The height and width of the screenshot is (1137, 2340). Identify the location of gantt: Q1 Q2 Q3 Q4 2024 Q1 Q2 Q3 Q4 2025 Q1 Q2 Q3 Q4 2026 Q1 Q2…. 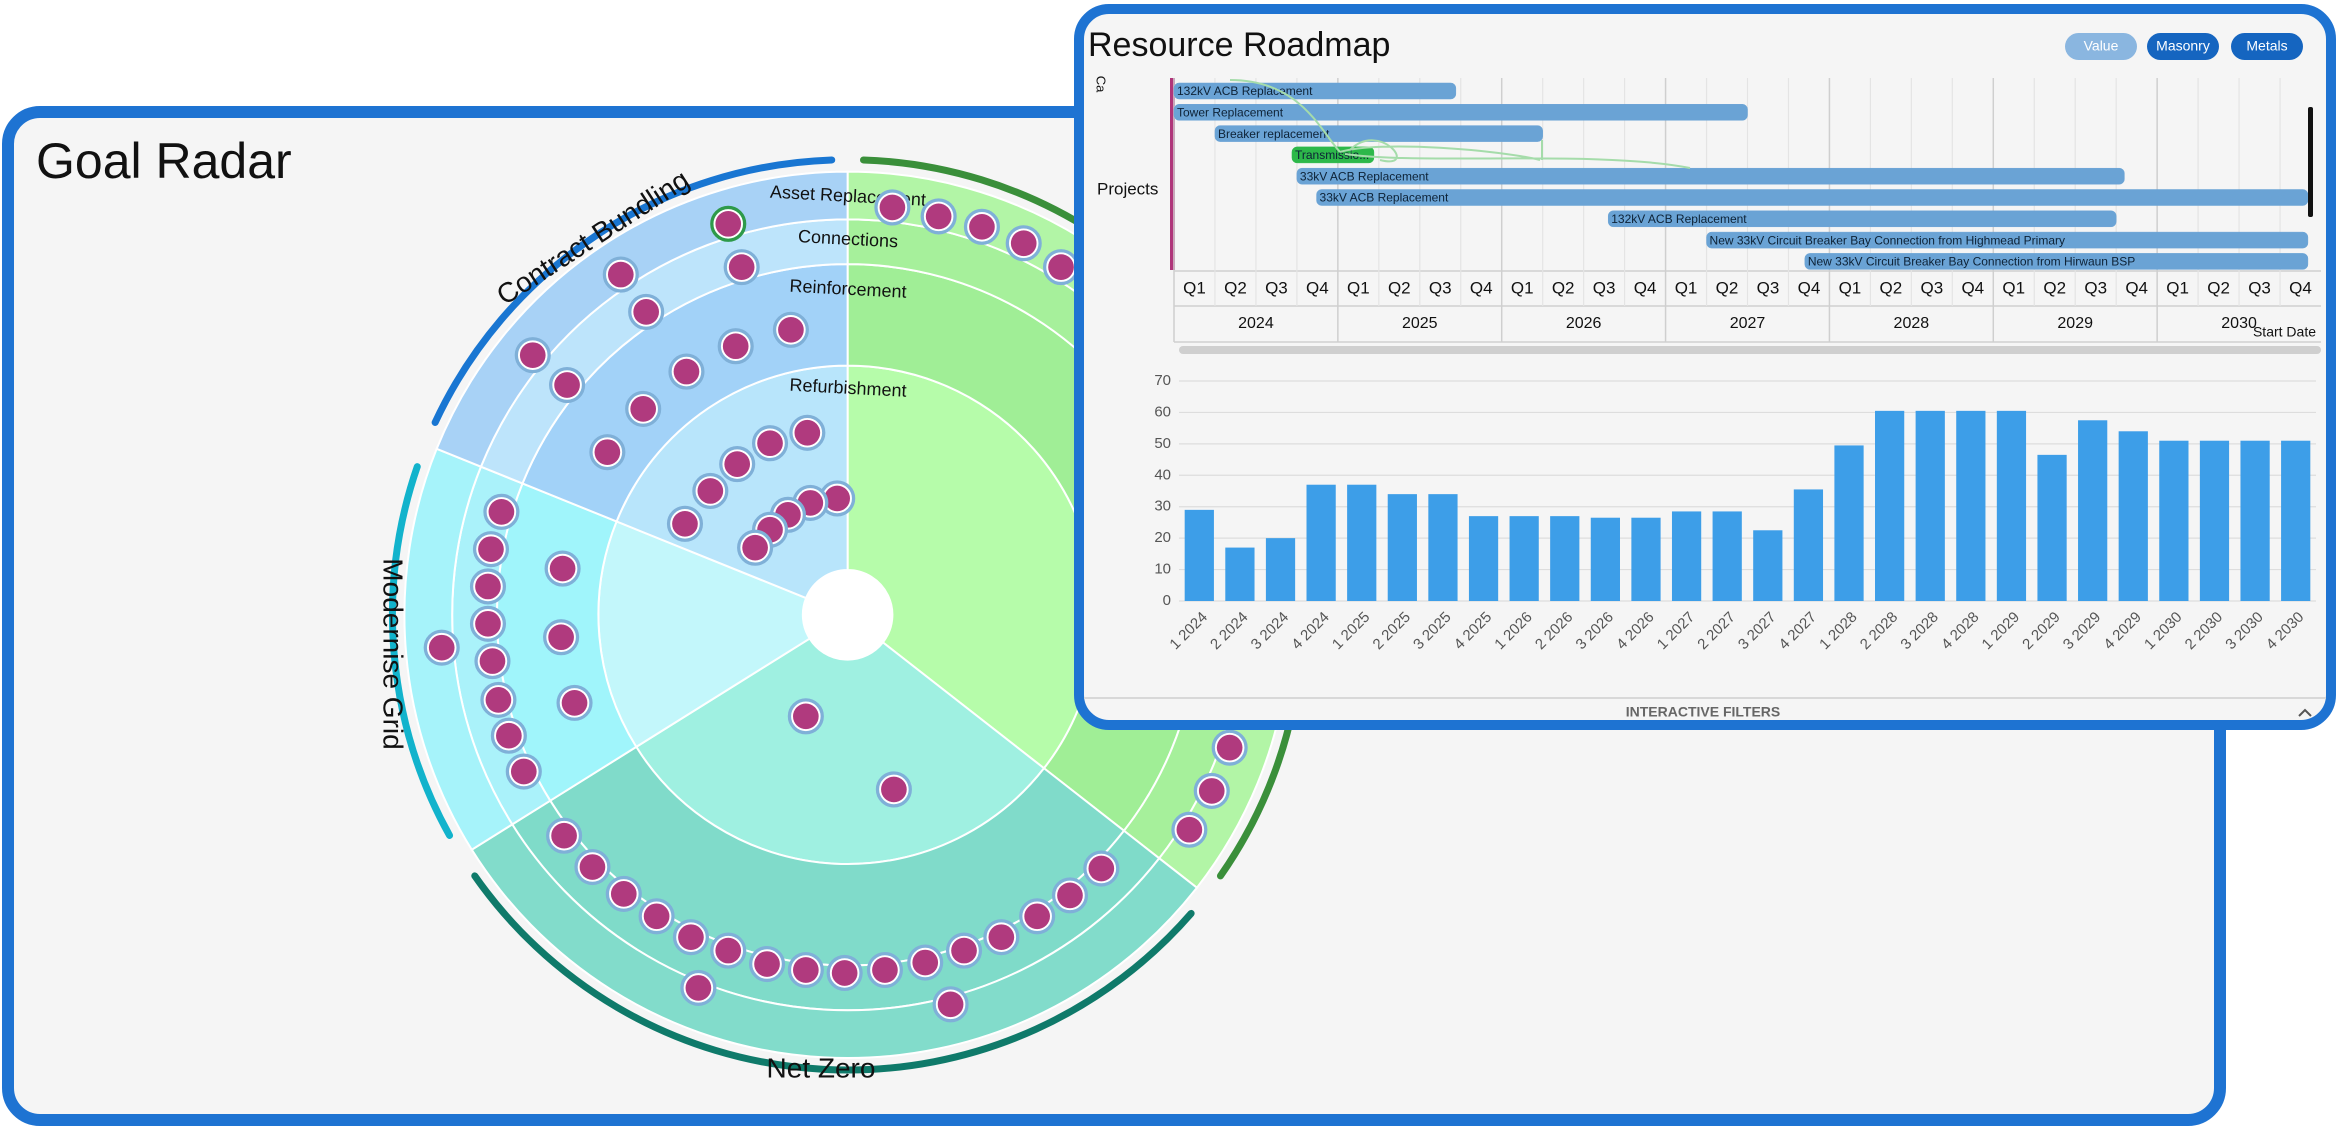
(1747, 210).